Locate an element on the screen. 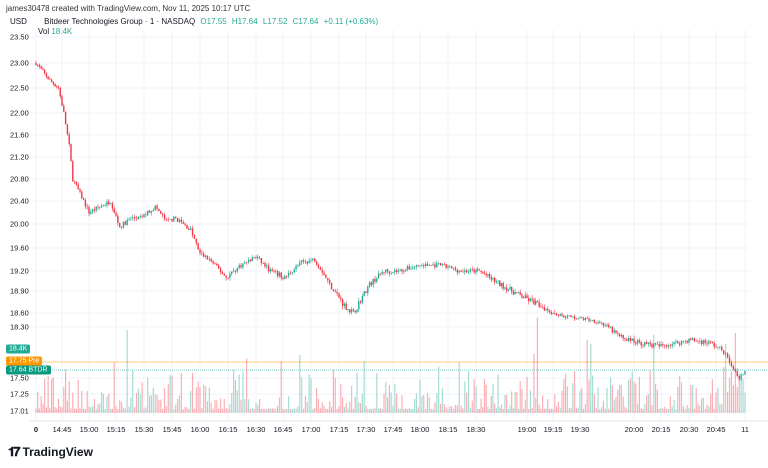 The width and height of the screenshot is (768, 468). time-tick-label: 15:00 is located at coordinates (89, 429).